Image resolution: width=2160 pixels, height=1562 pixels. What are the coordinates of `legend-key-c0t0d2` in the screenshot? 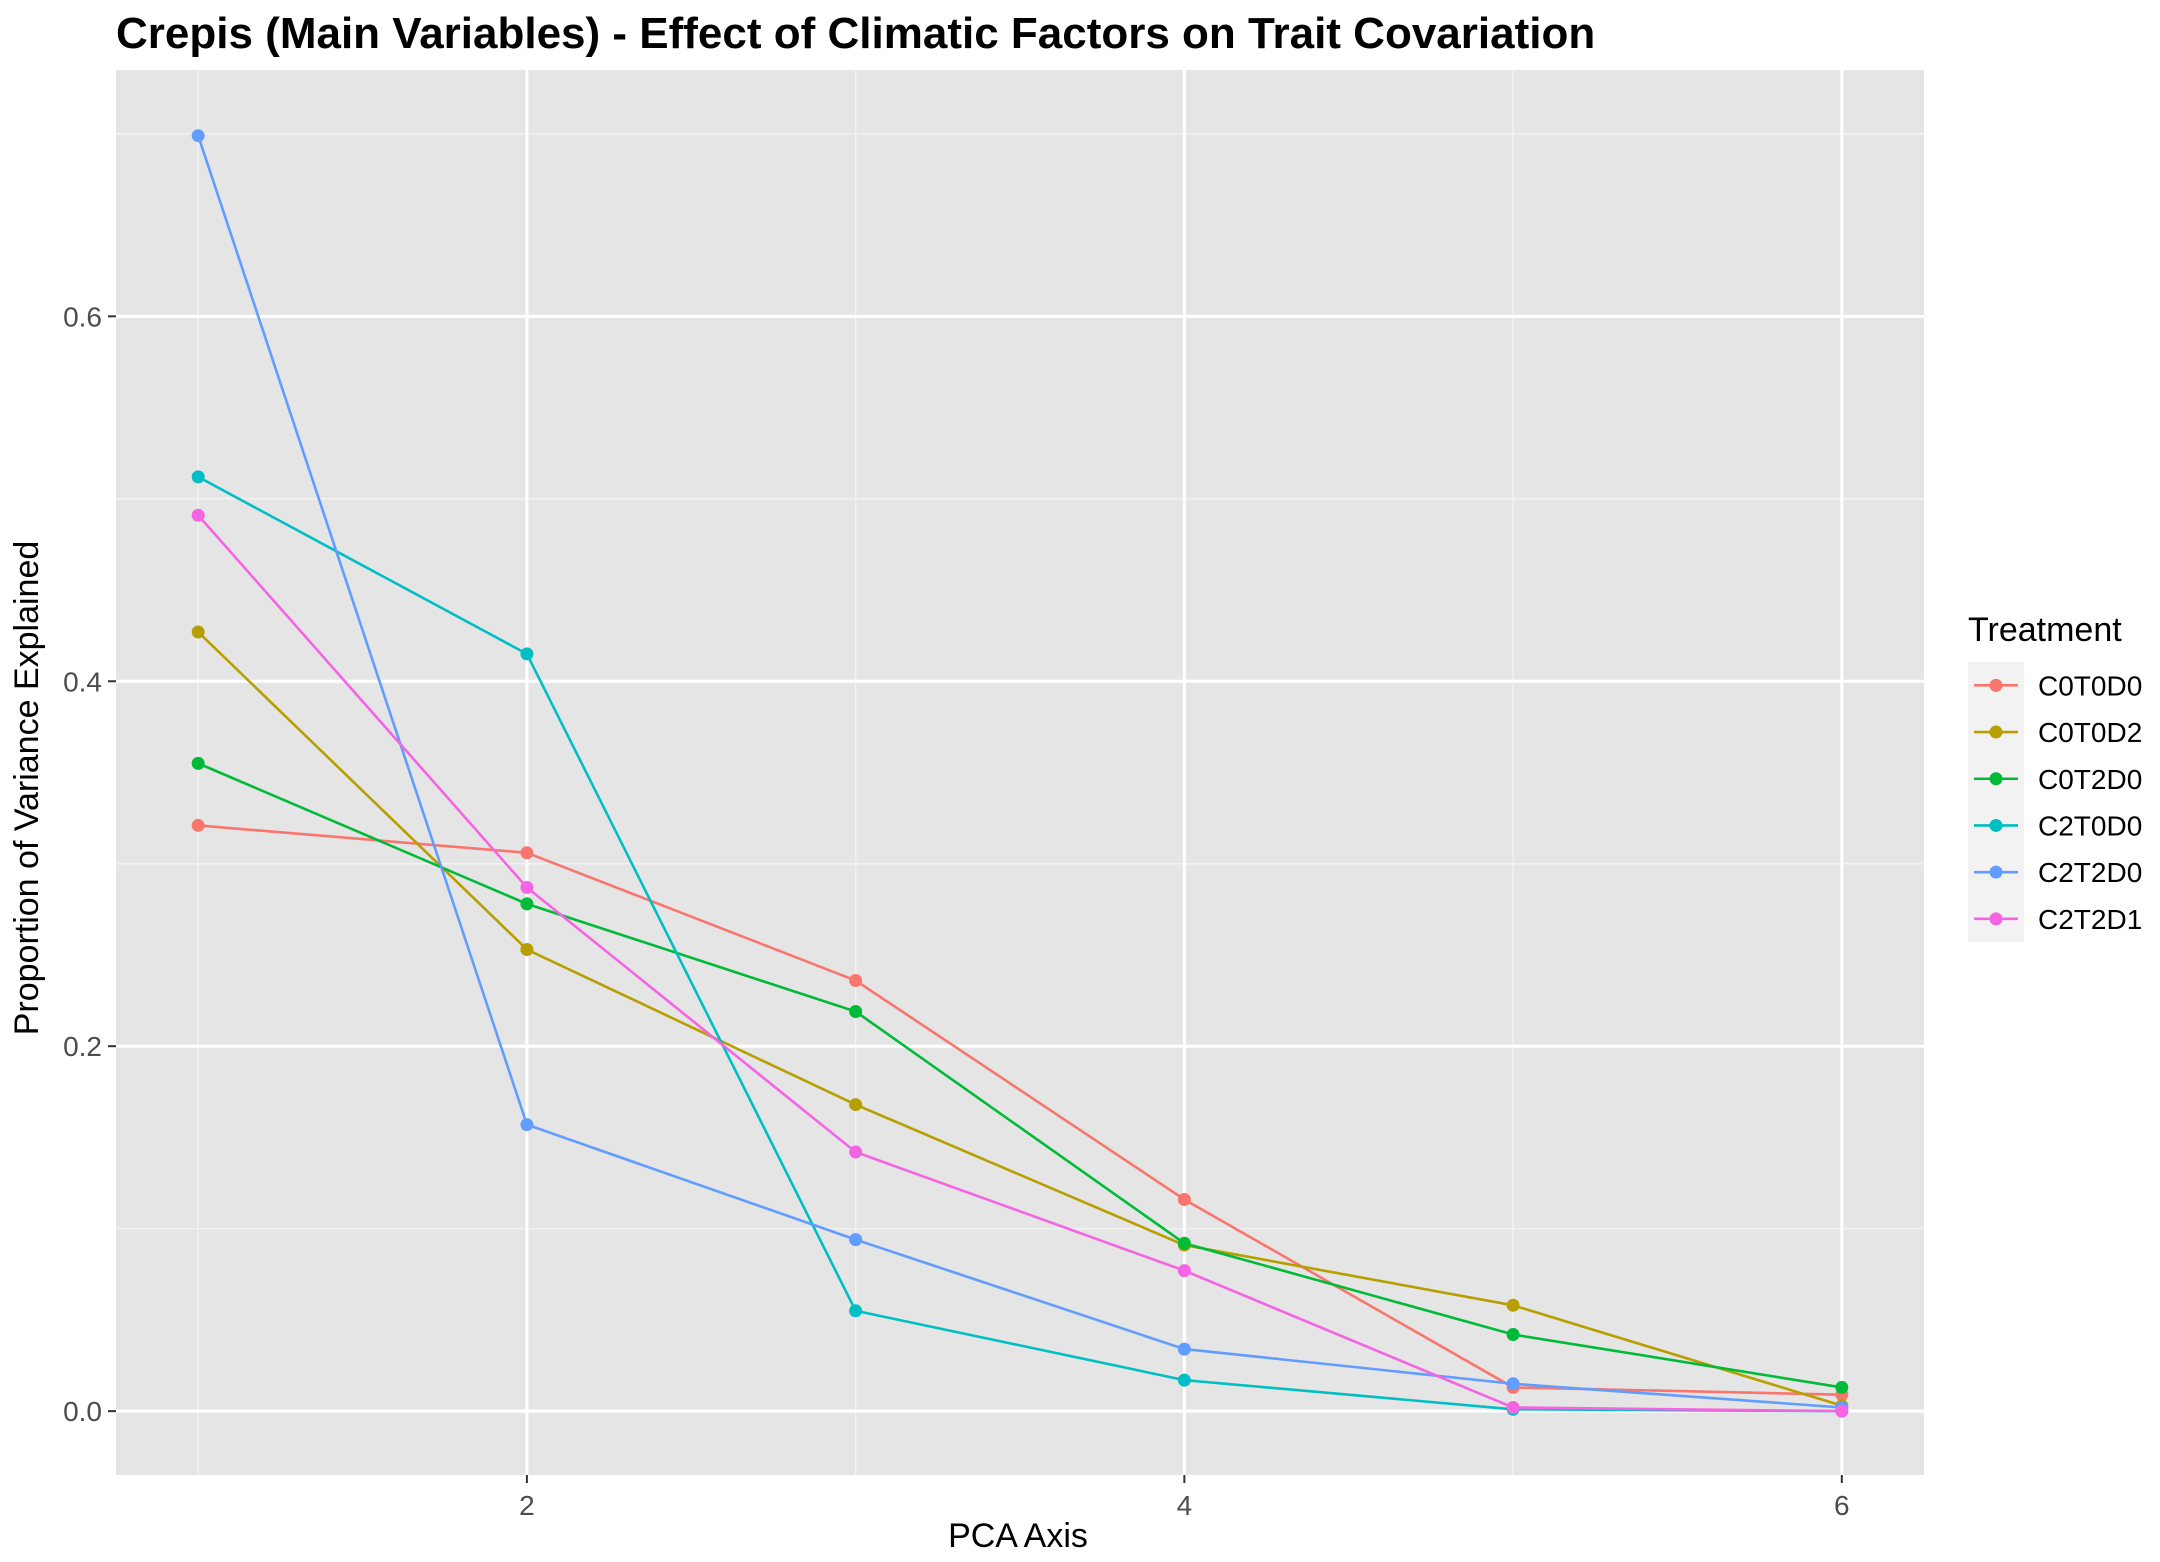 It's located at (1996, 732).